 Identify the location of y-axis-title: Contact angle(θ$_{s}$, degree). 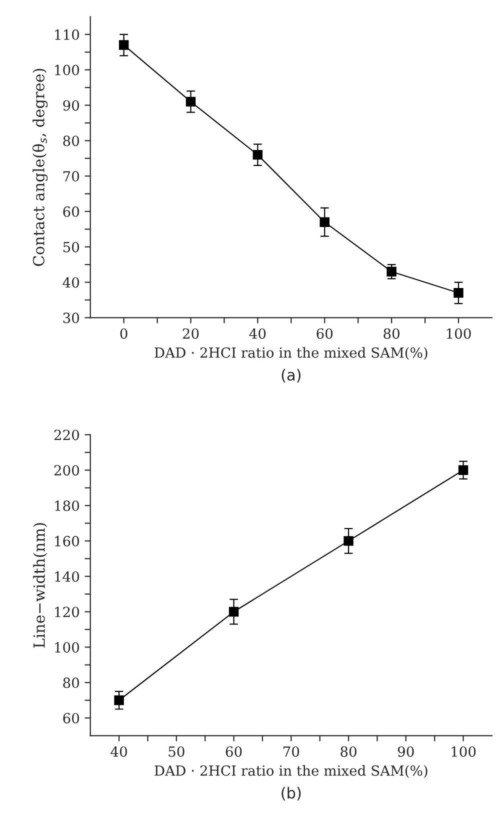
(40, 167).